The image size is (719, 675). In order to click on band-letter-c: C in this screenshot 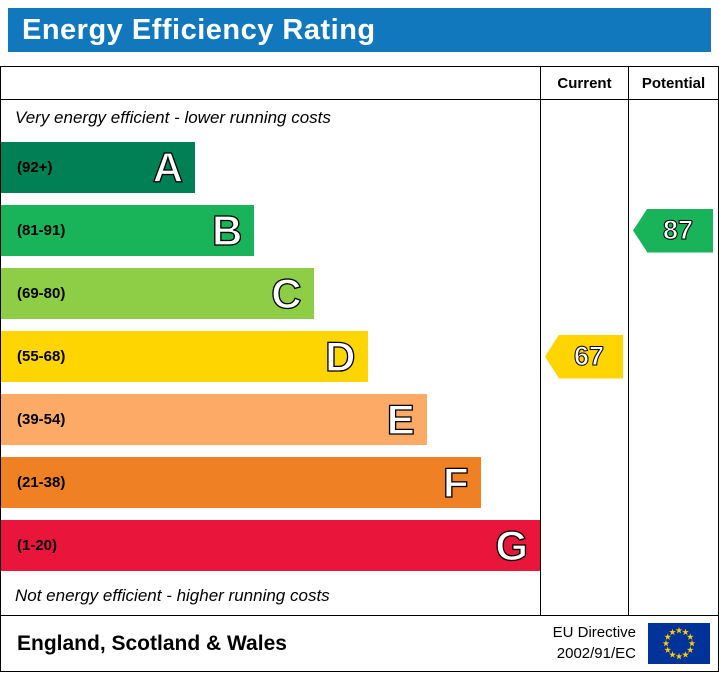, I will do `click(287, 293)`.